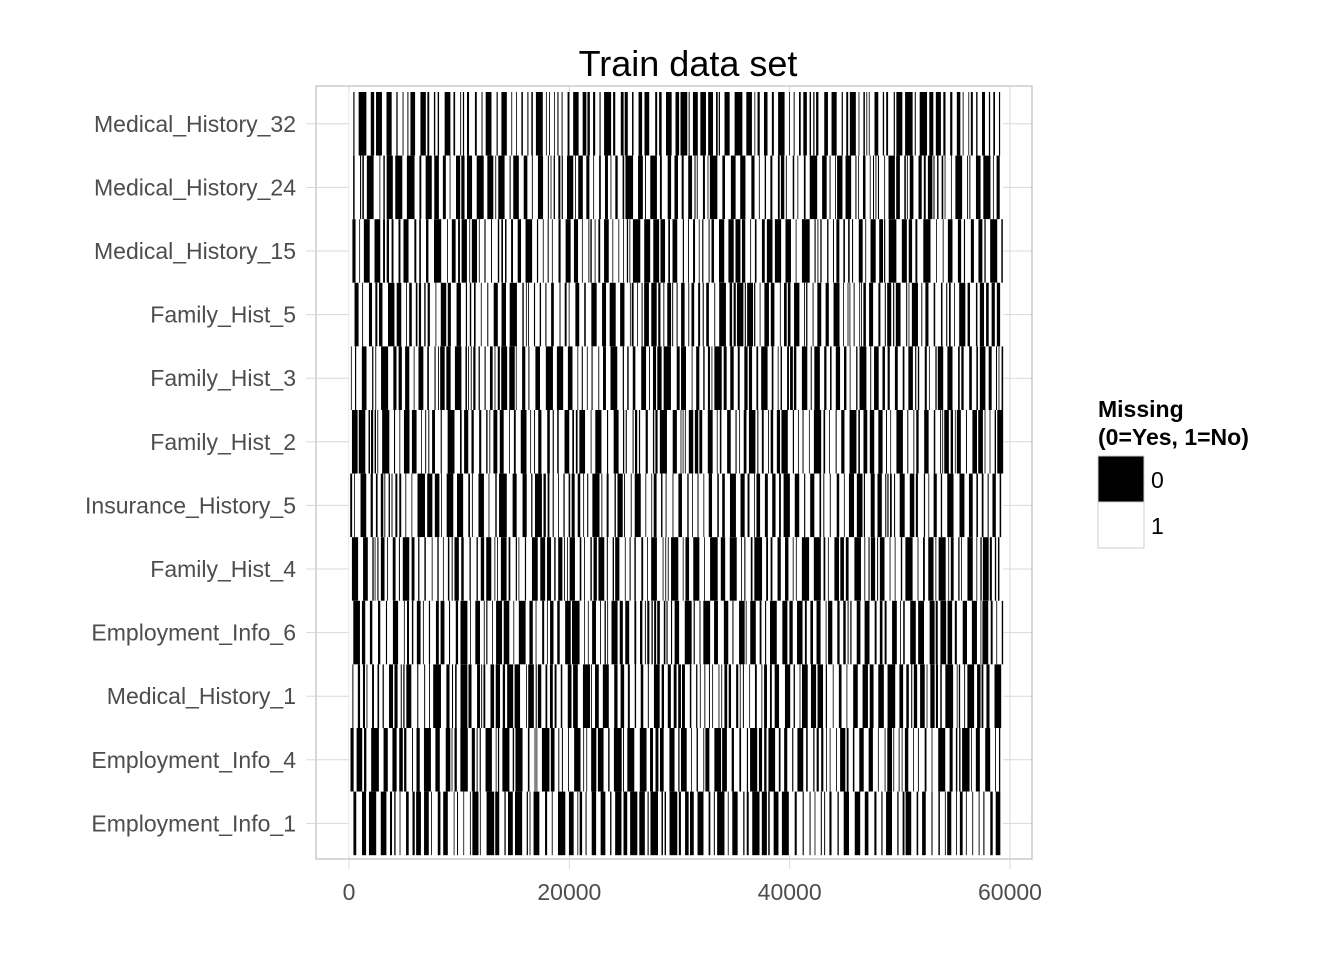 This screenshot has width=1344, height=960. Describe the element at coordinates (1010, 892) in the screenshot. I see `x-tick-label: 60000` at that location.